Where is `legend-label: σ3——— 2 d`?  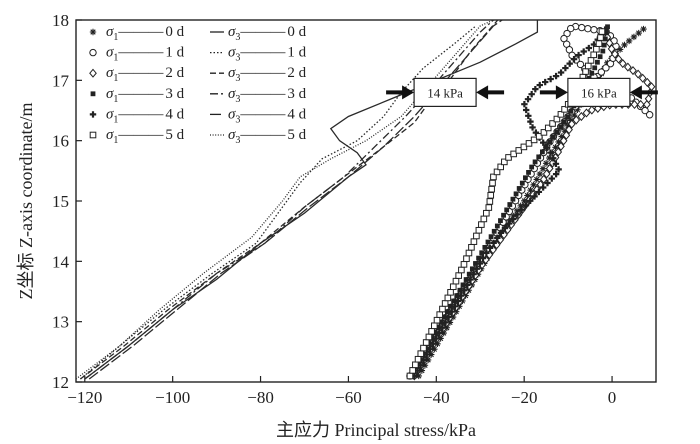
legend-label: σ3——— 2 d is located at coordinates (267, 74).